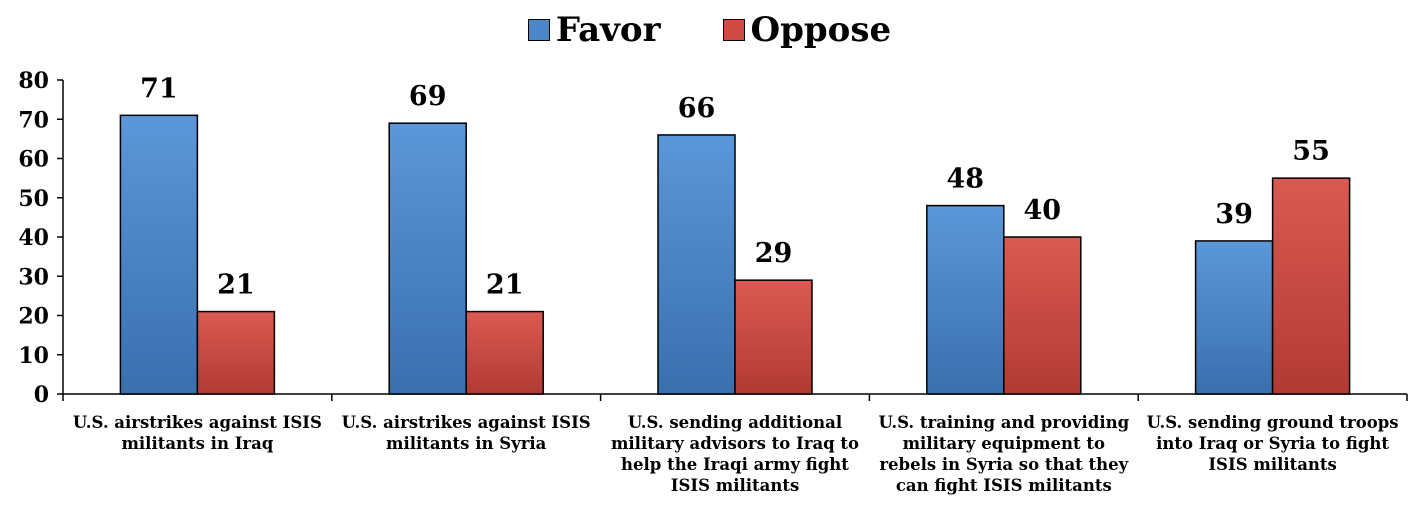 The height and width of the screenshot is (508, 1419). I want to click on y-tick-label: 70, so click(33, 120).